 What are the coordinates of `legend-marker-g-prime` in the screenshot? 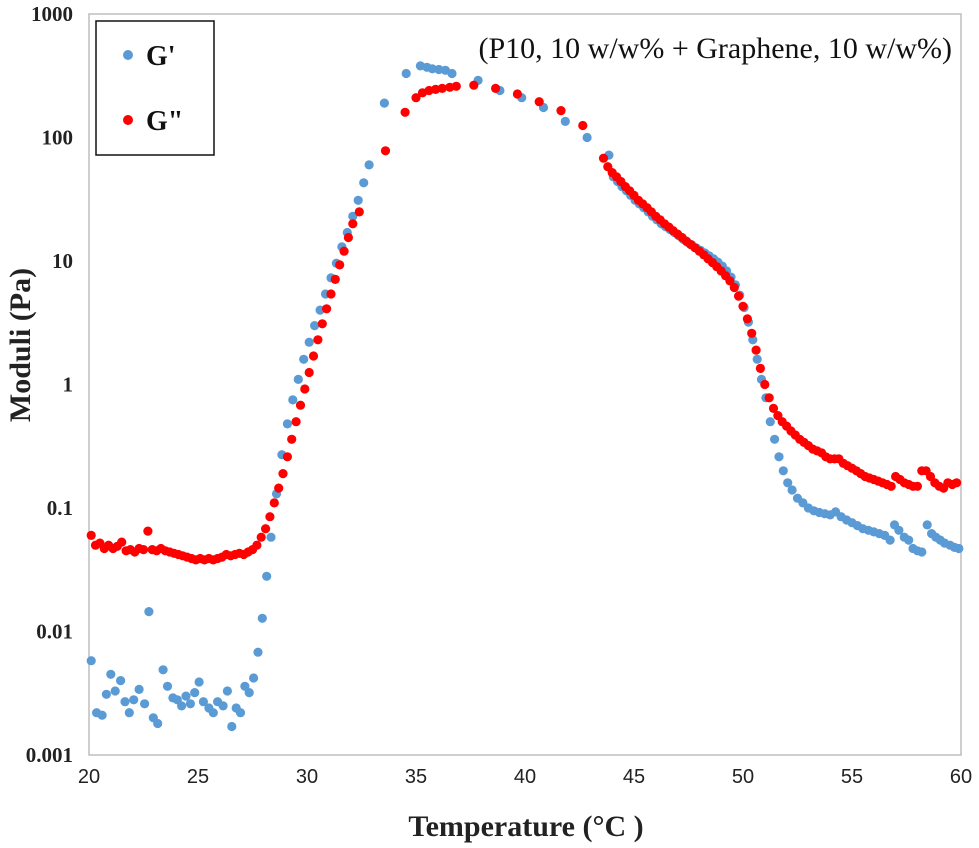 It's located at (128, 55).